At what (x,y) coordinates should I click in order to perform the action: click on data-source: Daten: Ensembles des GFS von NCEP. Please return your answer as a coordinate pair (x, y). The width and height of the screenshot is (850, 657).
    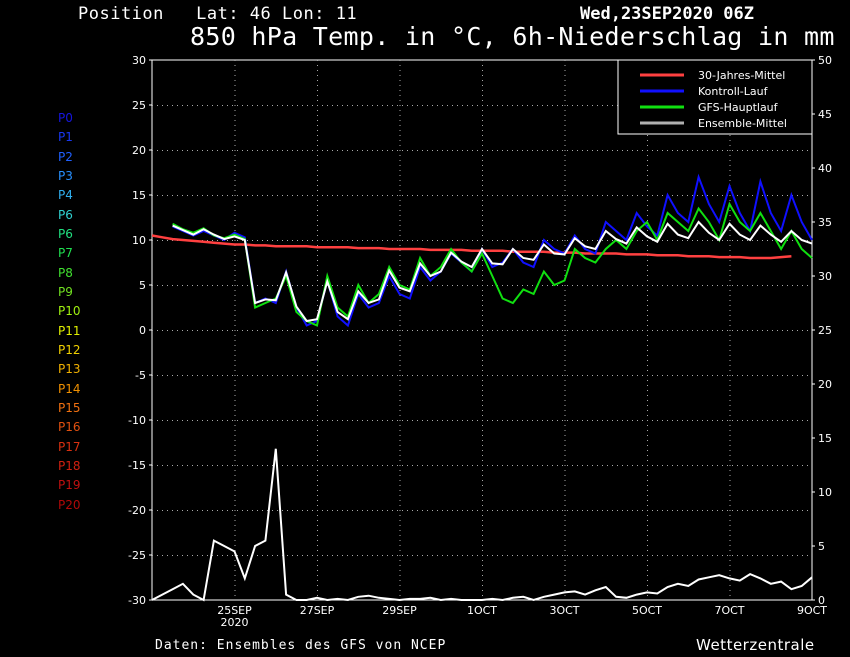
    Looking at the image, I should click on (301, 645).